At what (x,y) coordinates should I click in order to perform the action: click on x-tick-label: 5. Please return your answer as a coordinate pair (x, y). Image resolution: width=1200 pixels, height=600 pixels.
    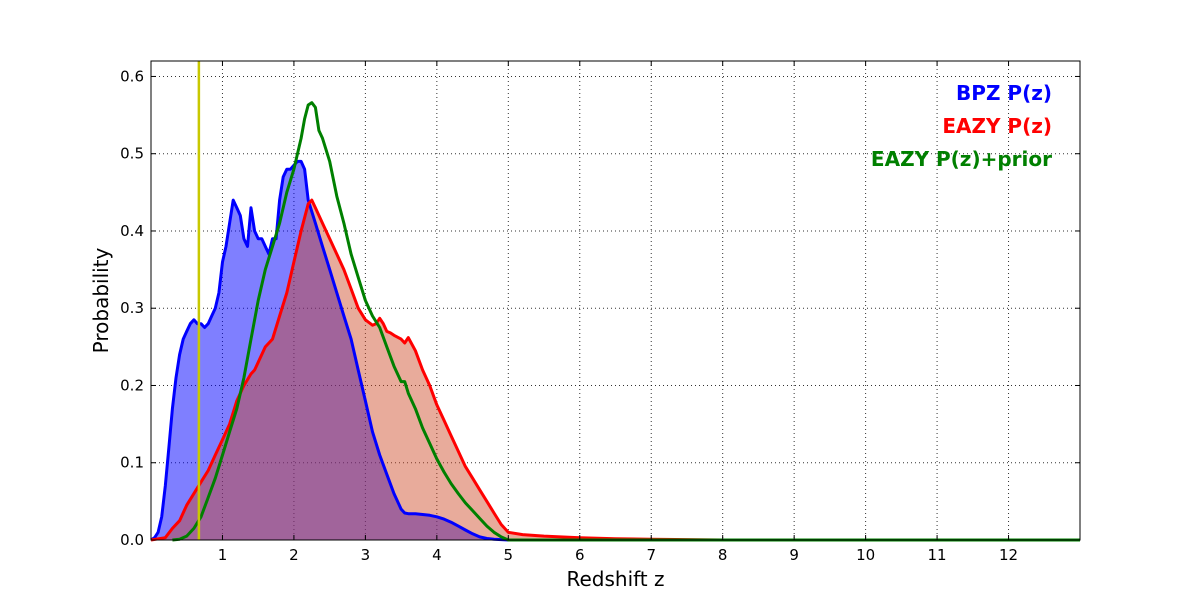
    Looking at the image, I should click on (509, 555).